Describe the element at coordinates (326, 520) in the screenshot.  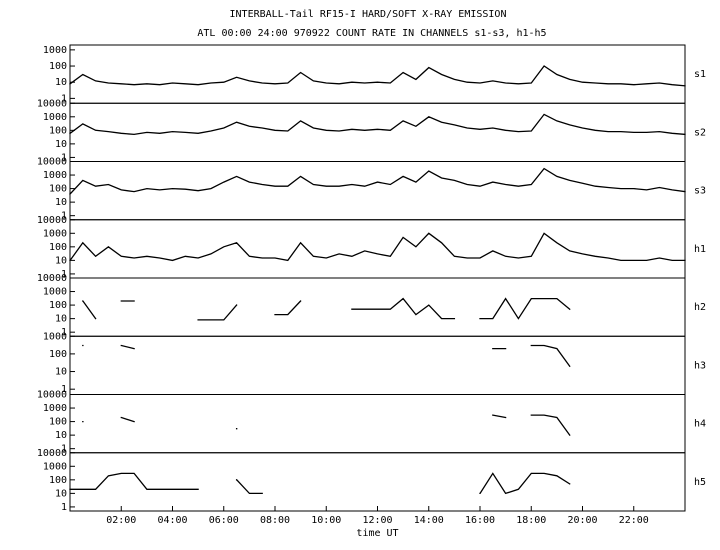
I see `x-tick-label: 10:00` at that location.